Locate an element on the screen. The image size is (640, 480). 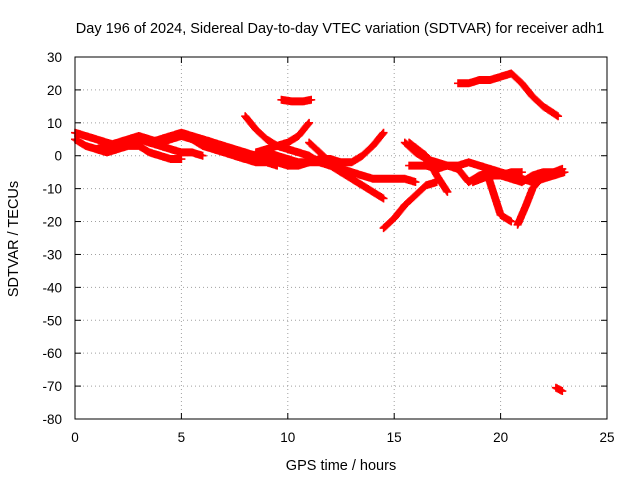
y-tick-label: -80 is located at coordinates (52, 419).